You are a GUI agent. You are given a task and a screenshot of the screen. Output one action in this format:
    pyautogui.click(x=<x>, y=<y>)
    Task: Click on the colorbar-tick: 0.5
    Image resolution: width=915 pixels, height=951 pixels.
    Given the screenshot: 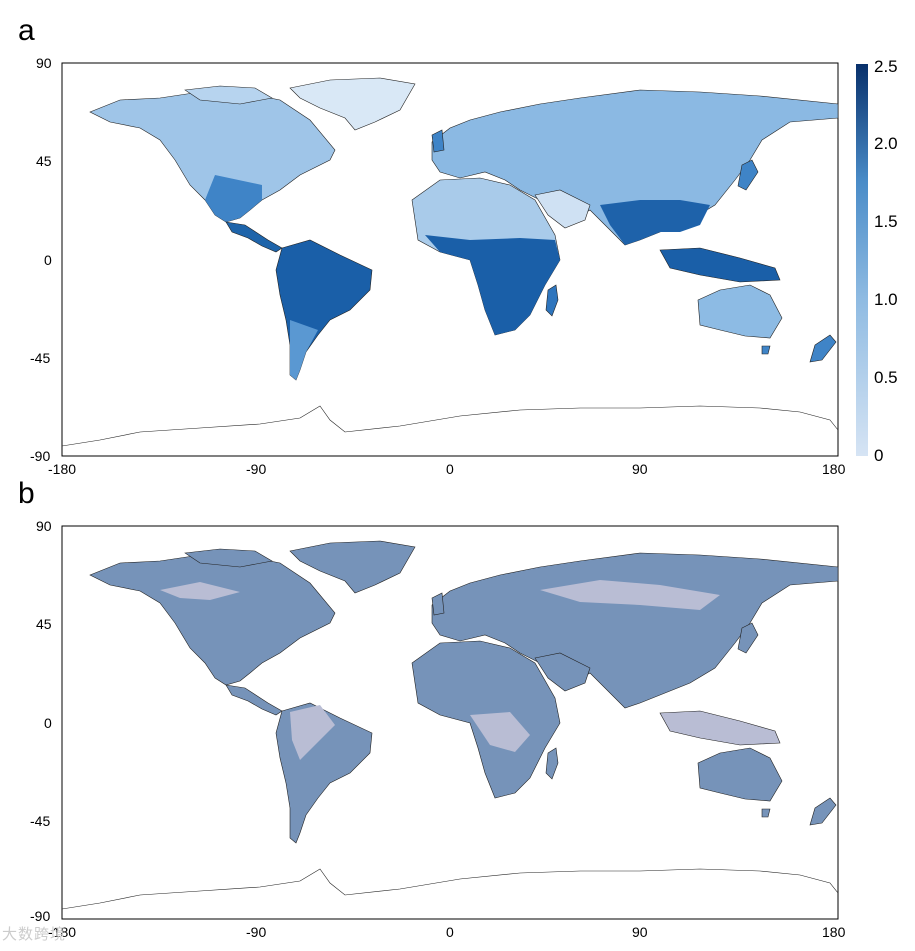 What is the action you would take?
    pyautogui.click(x=886, y=377)
    